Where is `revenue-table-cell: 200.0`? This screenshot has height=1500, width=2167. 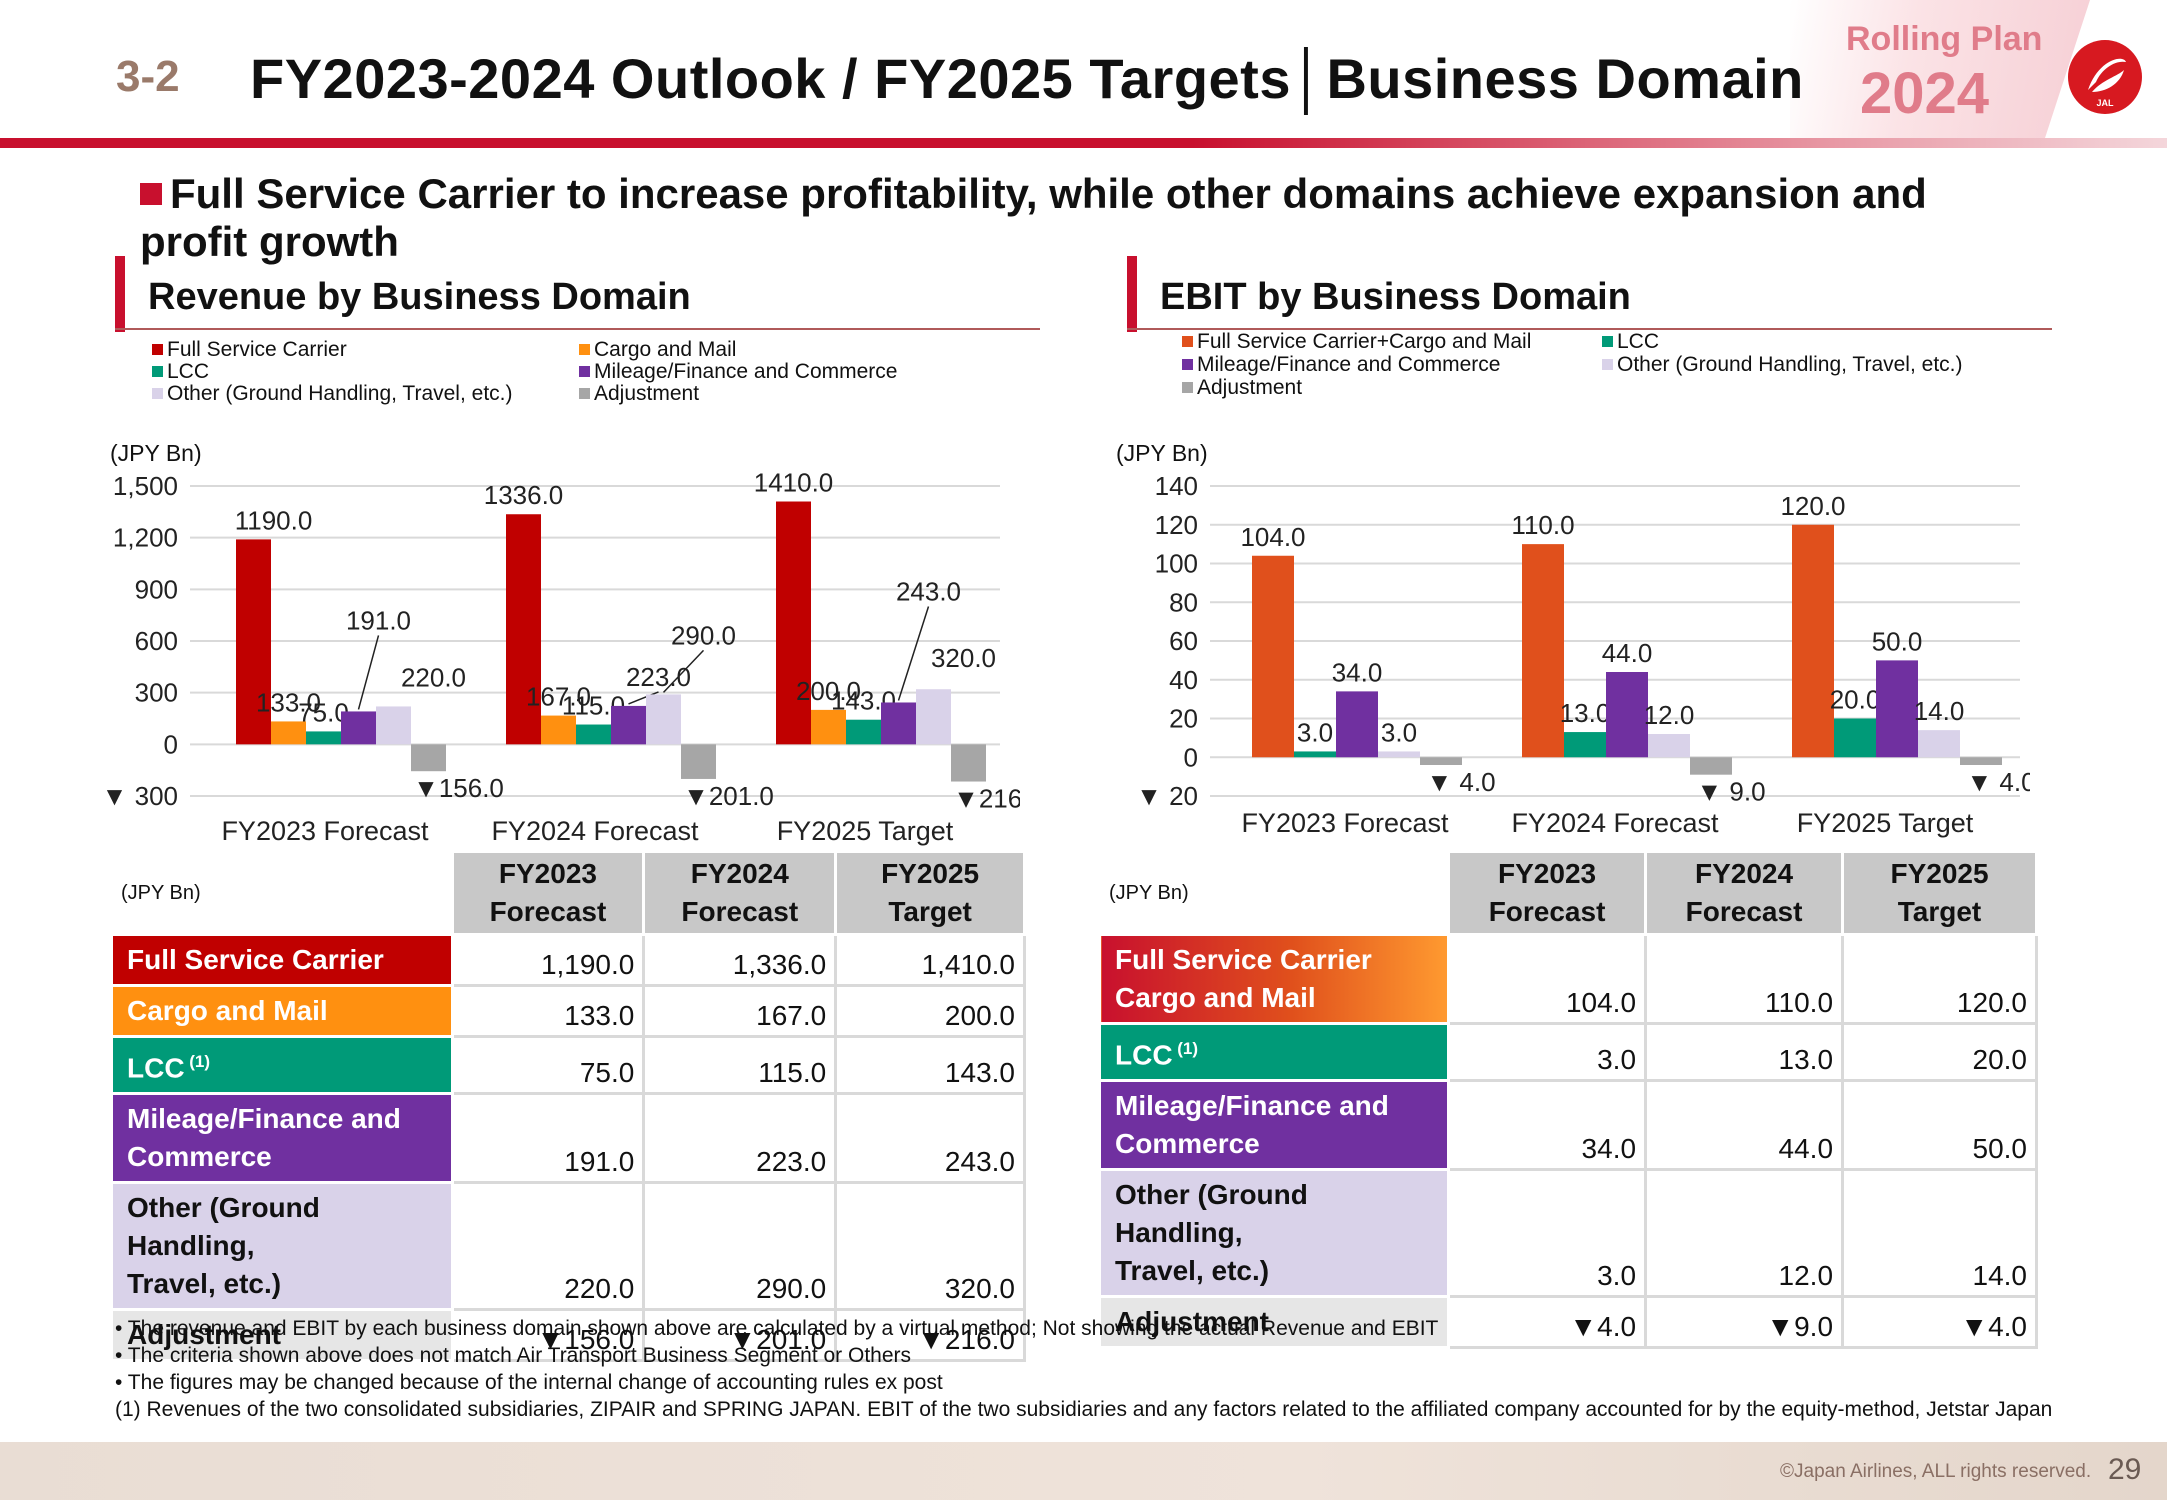
revenue-table-cell: 200.0 is located at coordinates (930, 1011).